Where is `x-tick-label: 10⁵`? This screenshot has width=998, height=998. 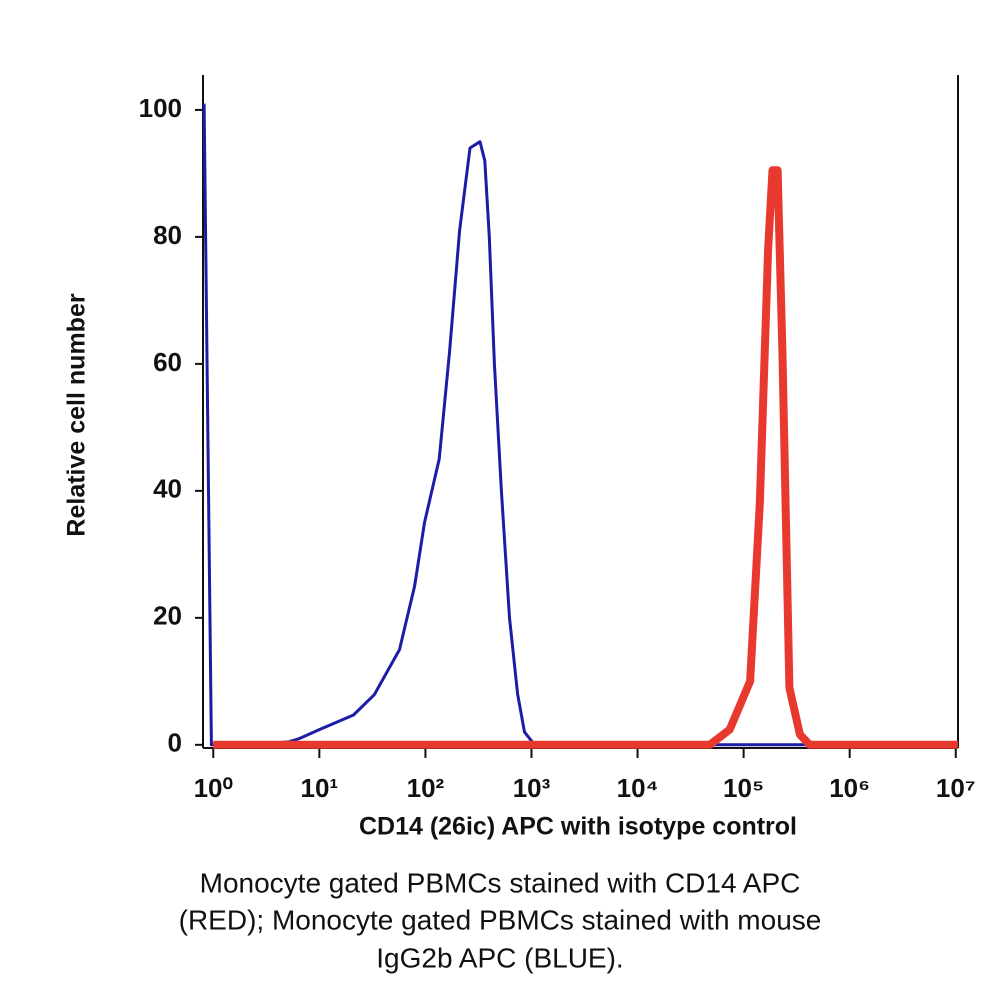
x-tick-label: 10⁵ is located at coordinates (743, 788).